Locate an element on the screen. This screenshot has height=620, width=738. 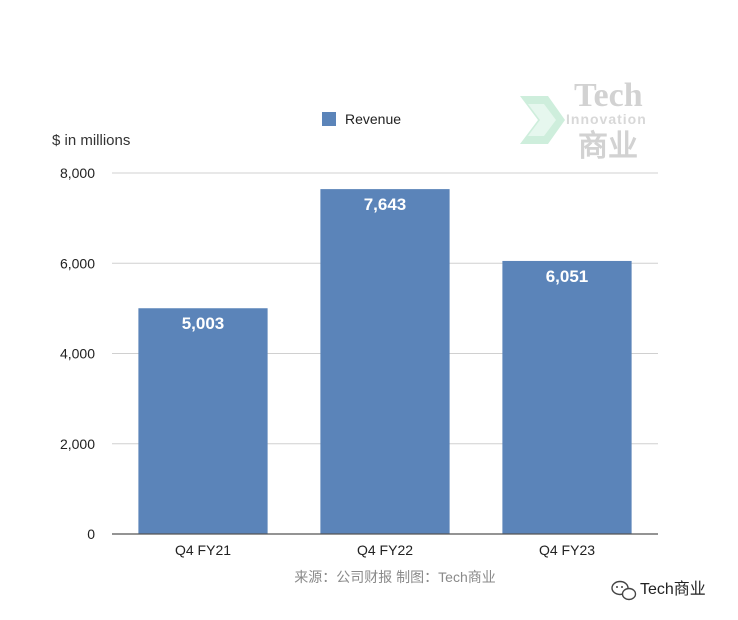
y-axis-ticks: 0 2,000 4,000 6,000 8,000 is located at coordinates (77, 353).